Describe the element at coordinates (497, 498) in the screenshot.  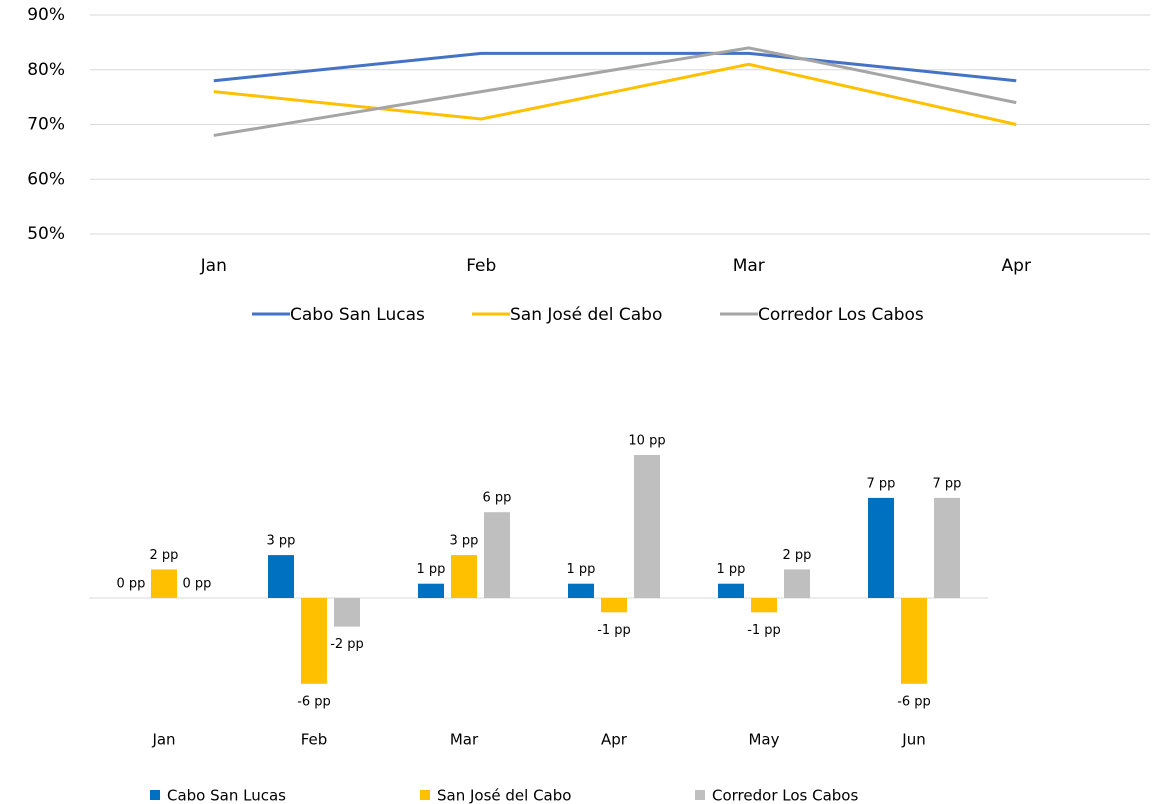
I see `data-label: 6 pp` at that location.